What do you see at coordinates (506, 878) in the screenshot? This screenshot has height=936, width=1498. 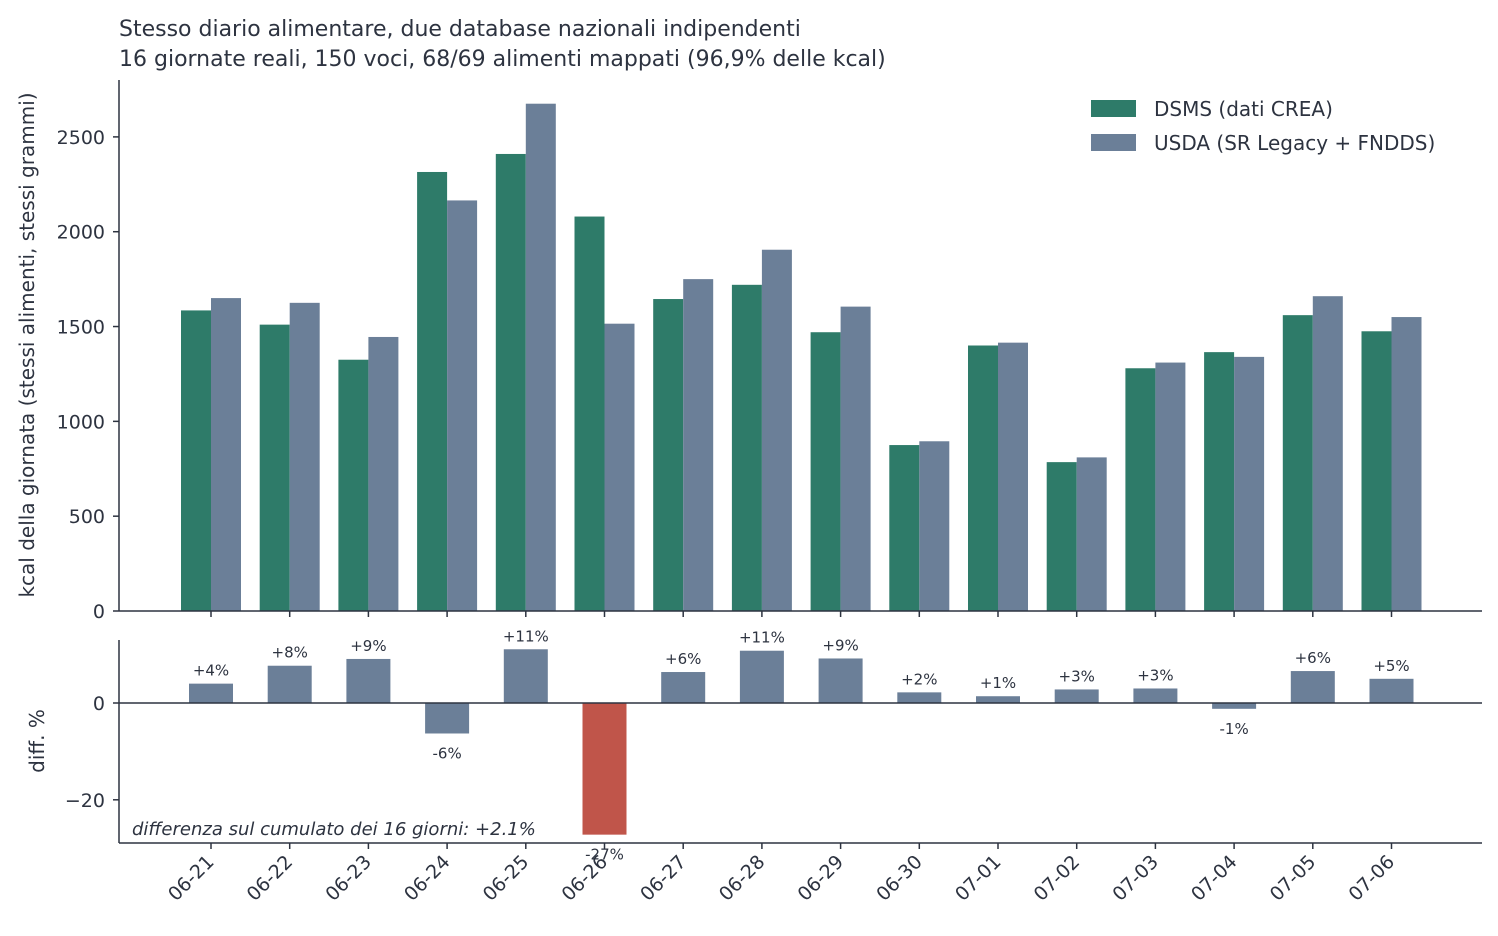 I see `x-tick-label: 06-25` at bounding box center [506, 878].